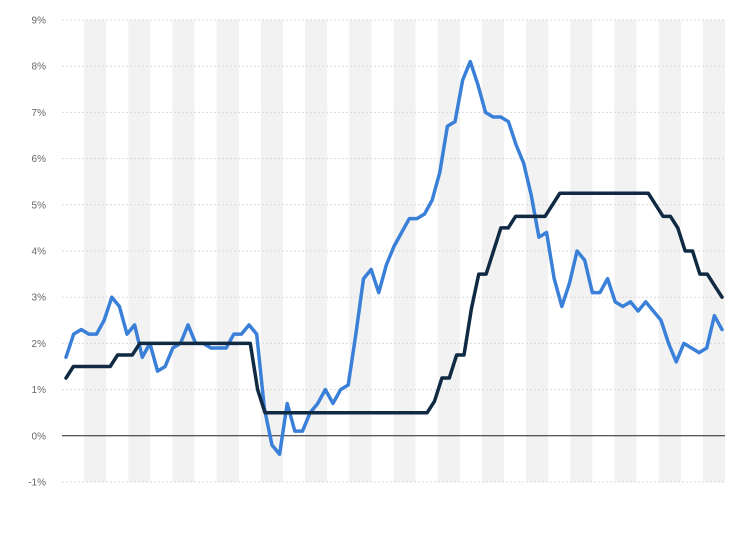 Image resolution: width=754 pixels, height=560 pixels. What do you see at coordinates (39, 113) in the screenshot?
I see `y-tick-label: 7%` at bounding box center [39, 113].